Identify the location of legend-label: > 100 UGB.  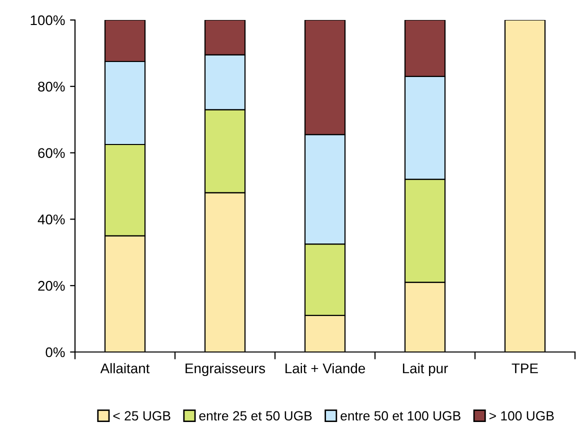
(521, 416).